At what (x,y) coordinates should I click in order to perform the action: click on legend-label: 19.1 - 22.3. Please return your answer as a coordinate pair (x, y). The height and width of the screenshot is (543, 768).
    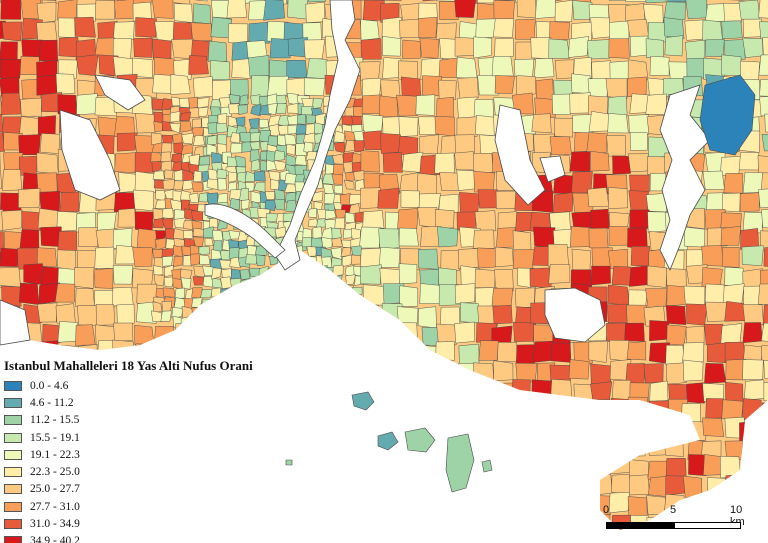
    Looking at the image, I should click on (55, 454).